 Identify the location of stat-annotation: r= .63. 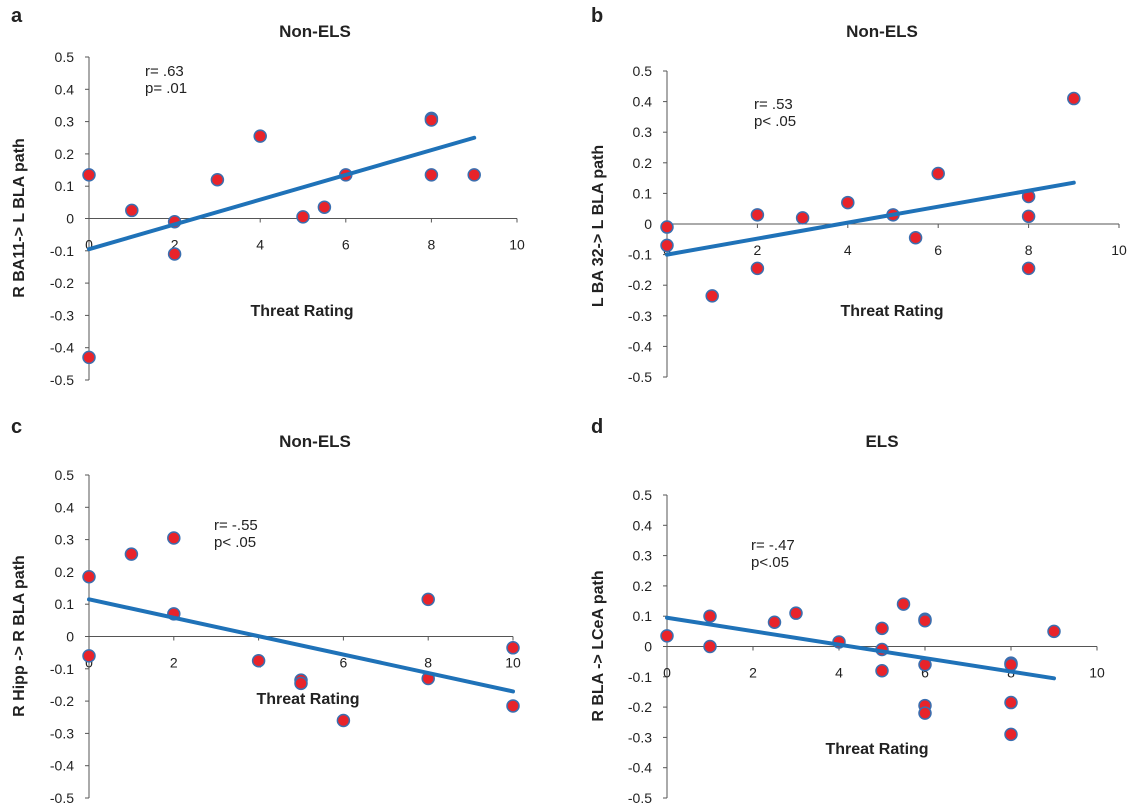
(164, 71).